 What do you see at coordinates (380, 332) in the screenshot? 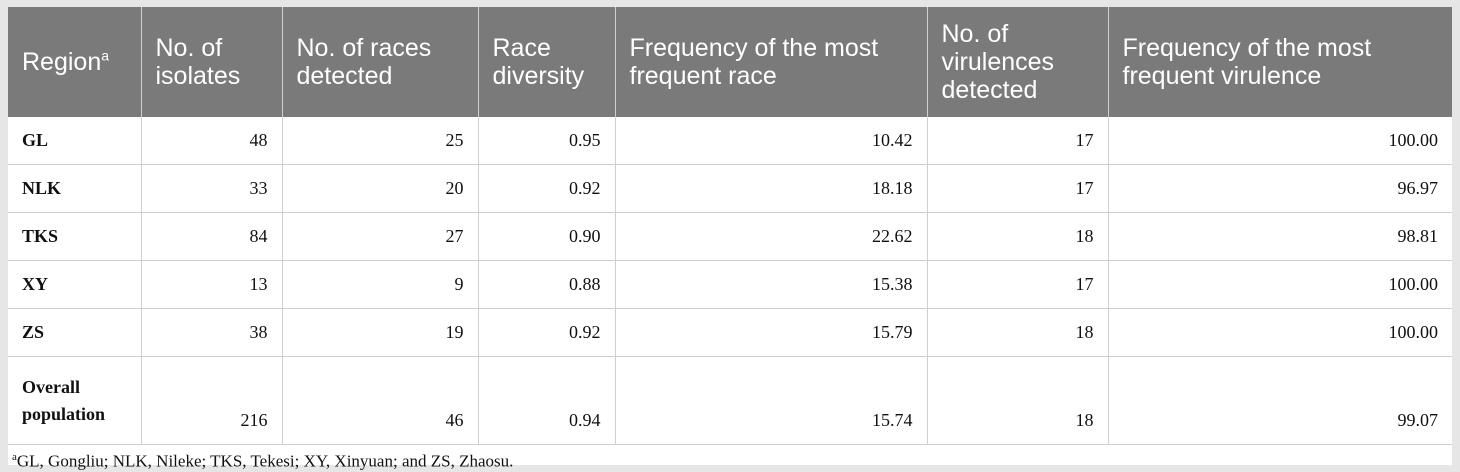
I see `cell-races: 19` at bounding box center [380, 332].